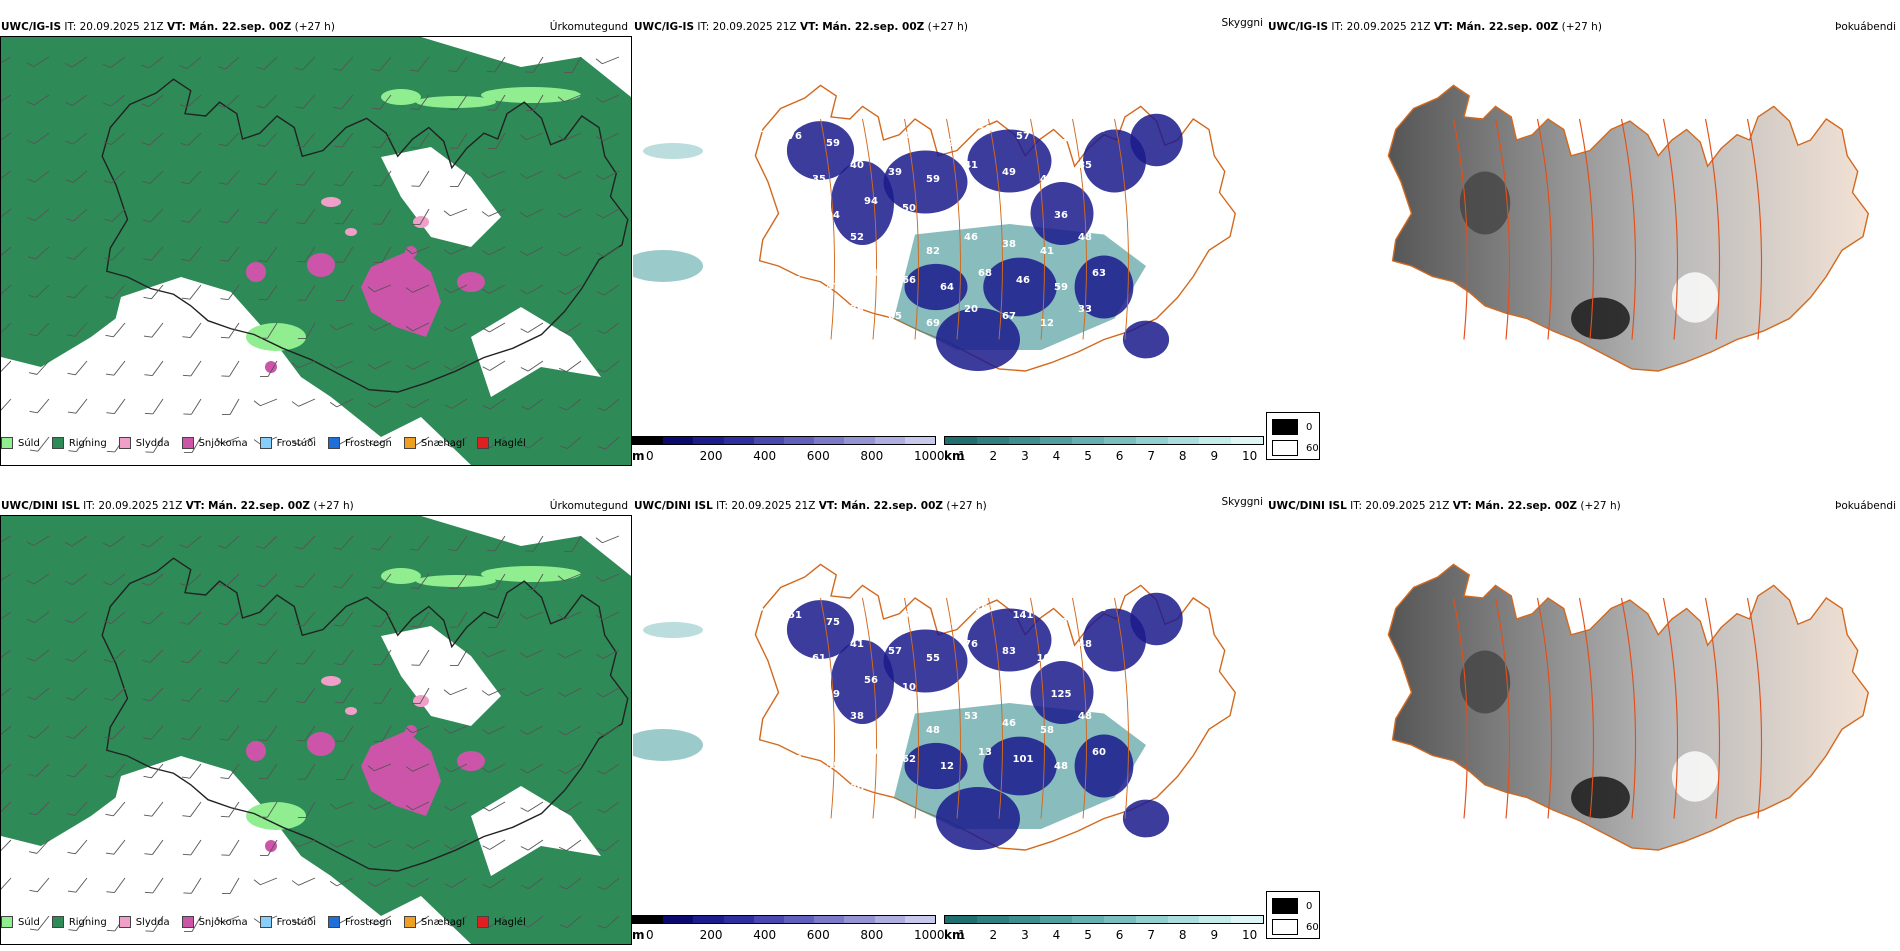  Describe the element at coordinates (287, 922) in the screenshot. I see `legend-item: Frostúði` at that location.